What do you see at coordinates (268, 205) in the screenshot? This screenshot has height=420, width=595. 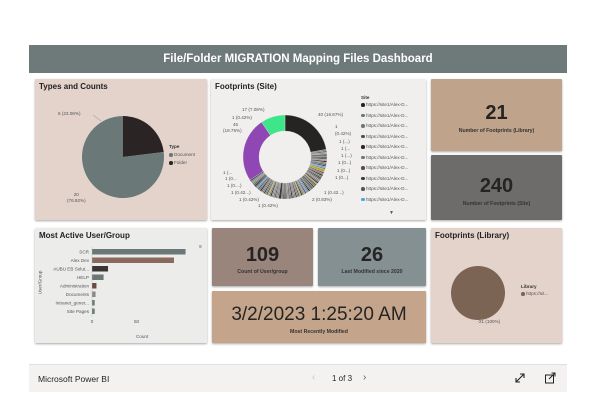 I see `site-label-bottom-d: 1 (0.42%)` at bounding box center [268, 205].